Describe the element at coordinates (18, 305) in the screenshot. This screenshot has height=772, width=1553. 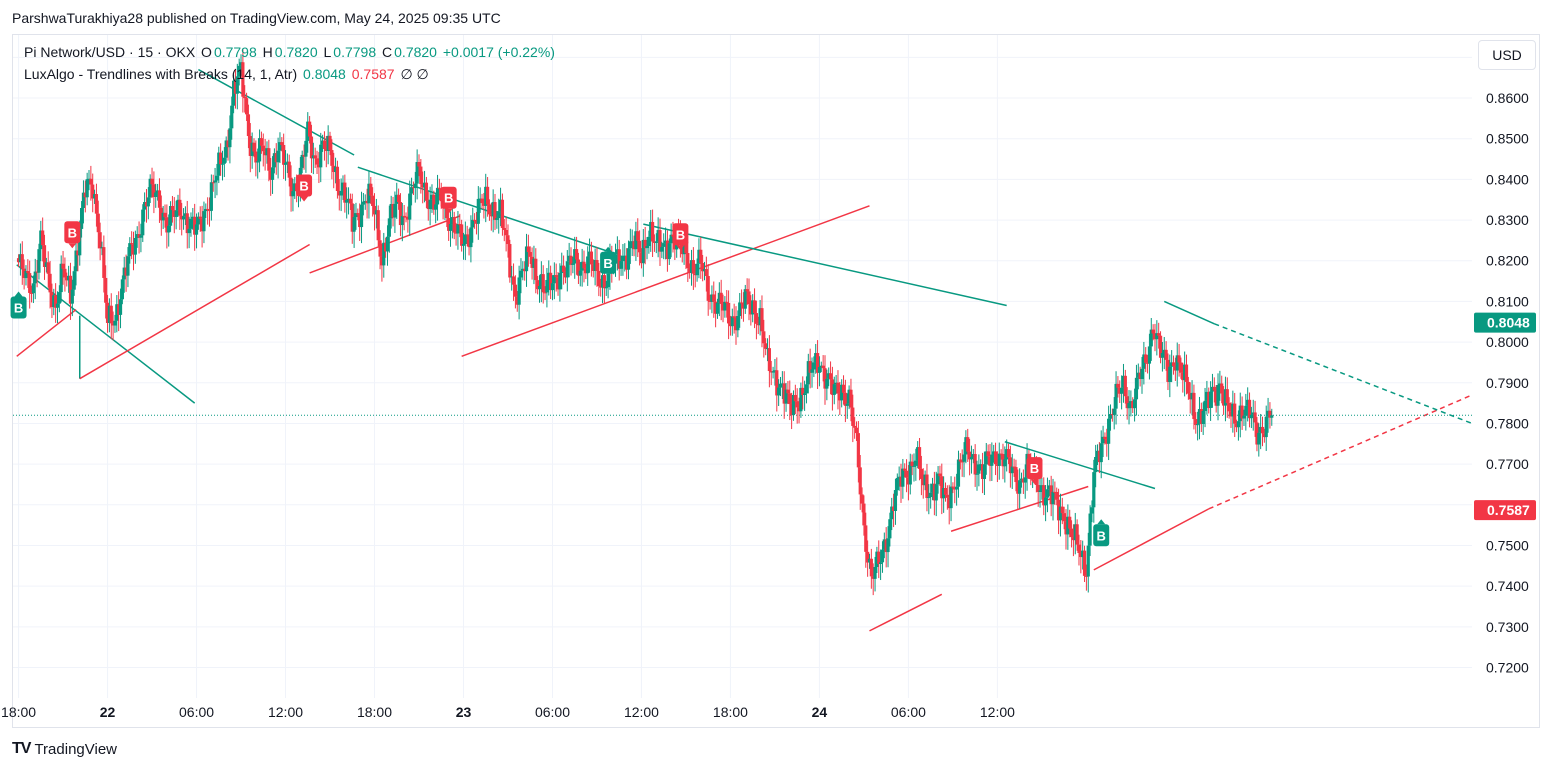
I see `bullish-break-marker: B` at that location.